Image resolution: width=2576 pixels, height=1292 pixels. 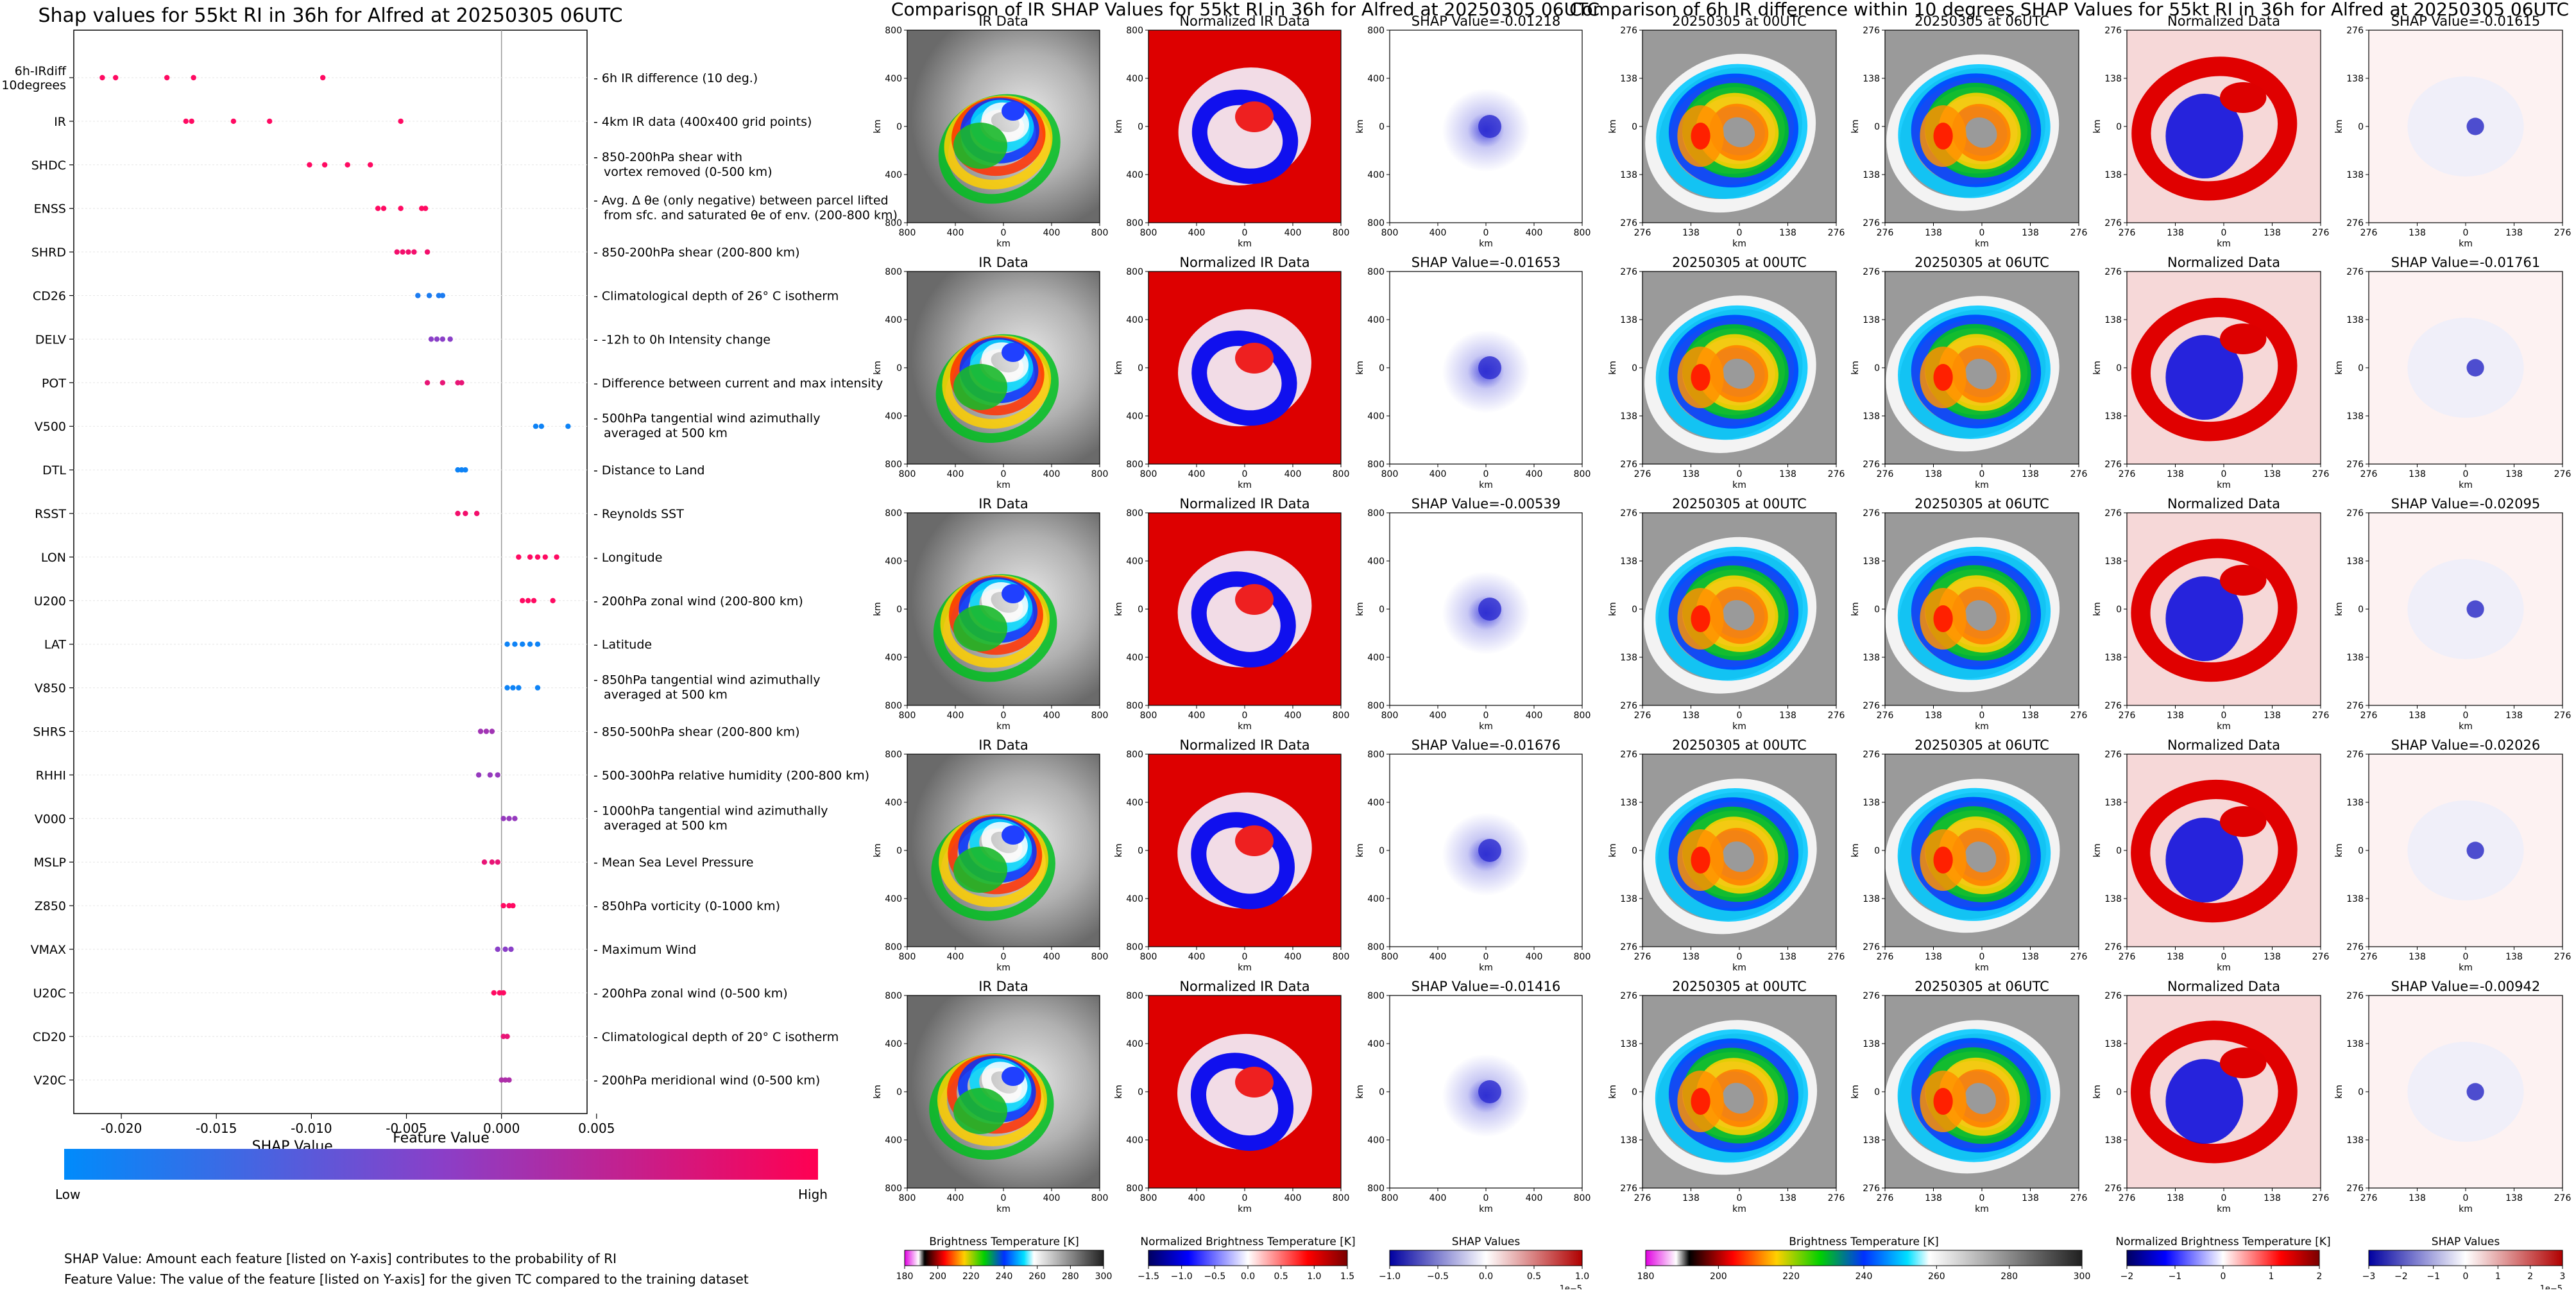 What do you see at coordinates (2222, 1242) in the screenshot?
I see `colorbar-label: Normalized Brightness Temperature [K]` at bounding box center [2222, 1242].